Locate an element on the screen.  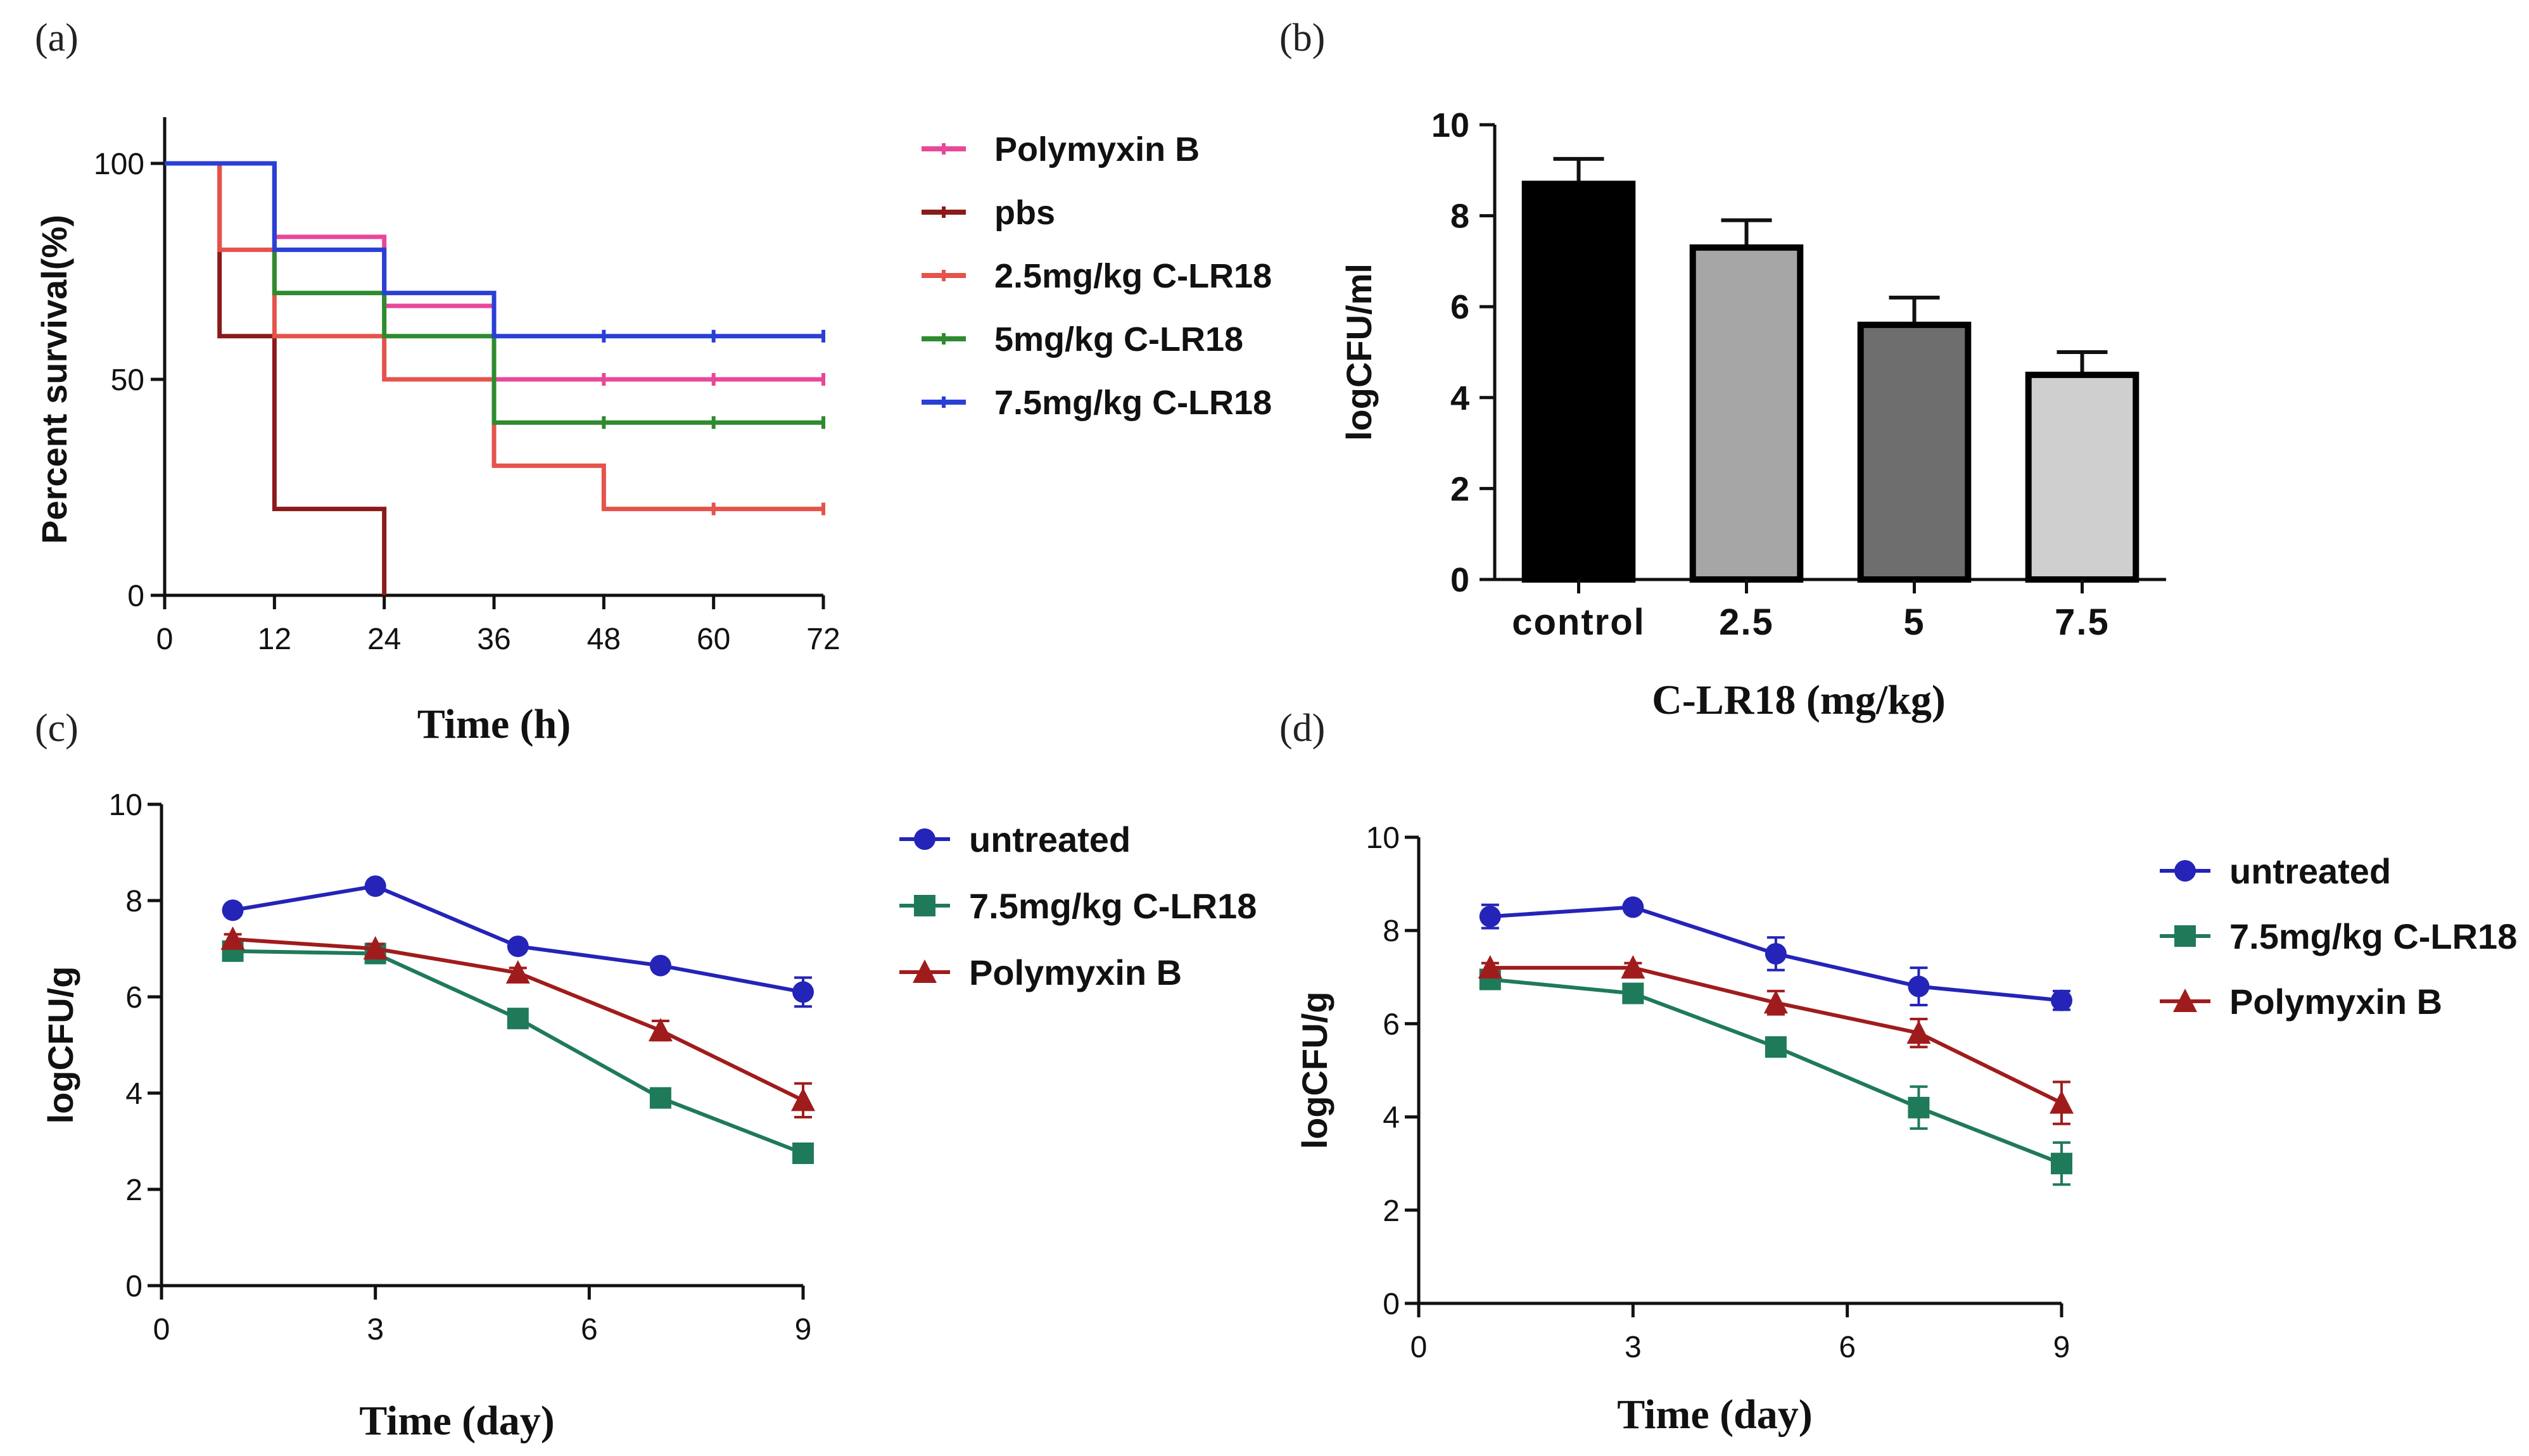
x-category-label: 5 is located at coordinates (1914, 622).